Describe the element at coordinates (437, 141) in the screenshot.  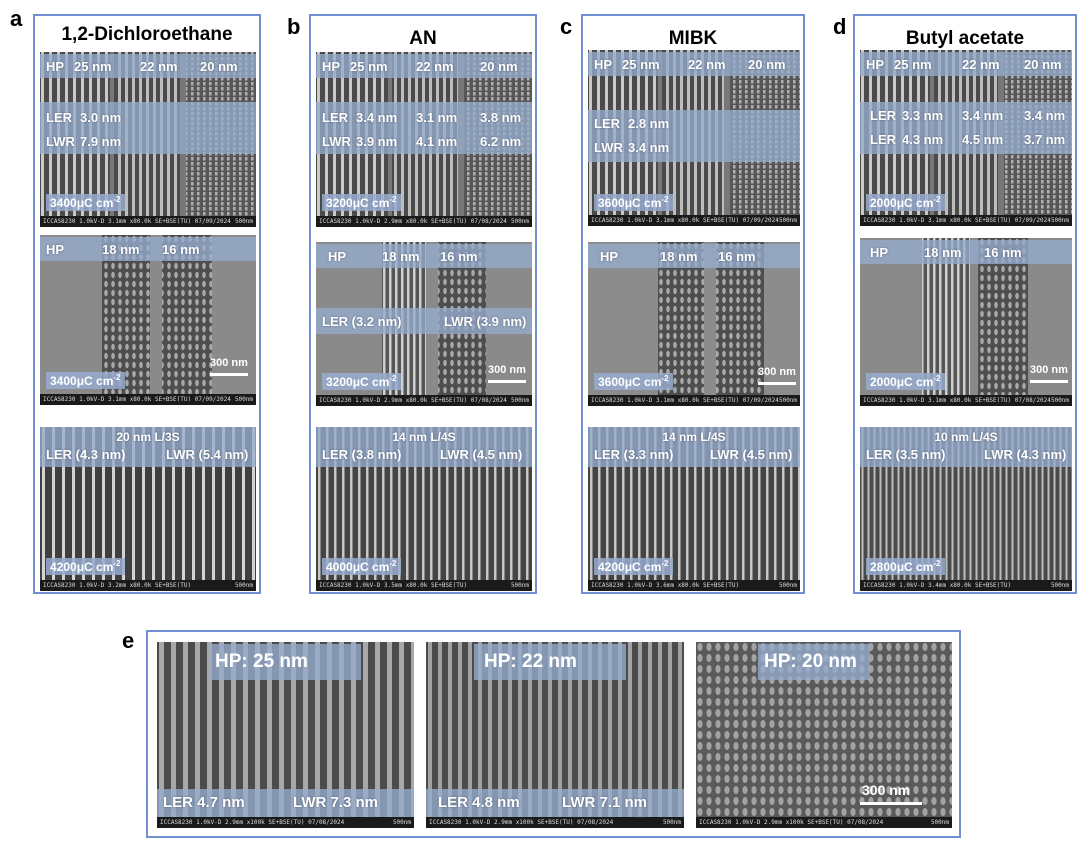
I see `lwr-value: 4.1 nm` at that location.